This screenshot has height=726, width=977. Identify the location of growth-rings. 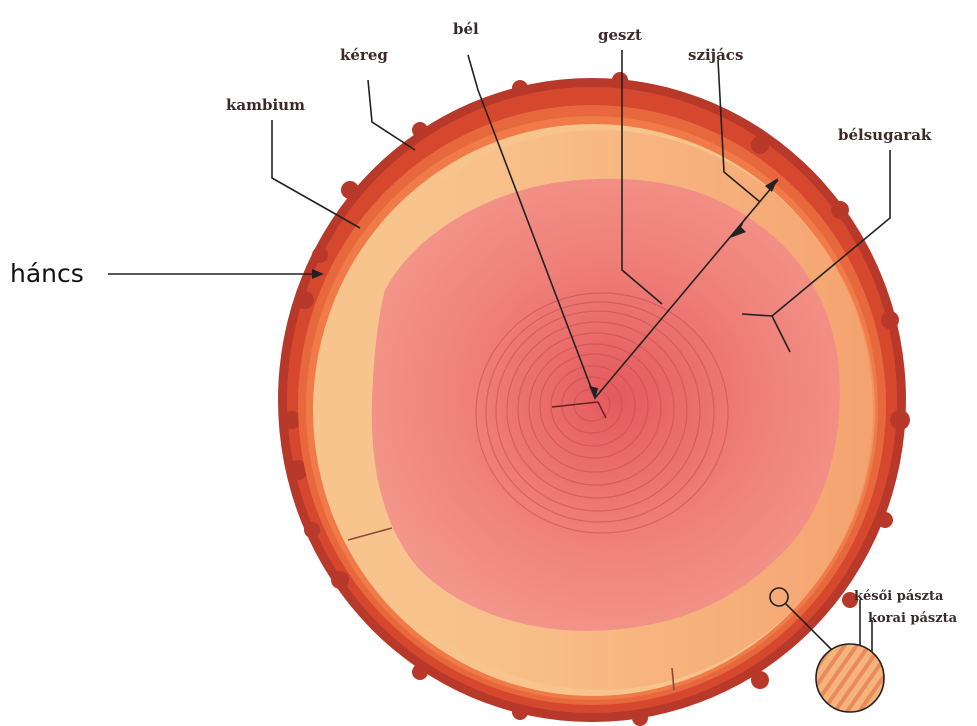
(602, 413).